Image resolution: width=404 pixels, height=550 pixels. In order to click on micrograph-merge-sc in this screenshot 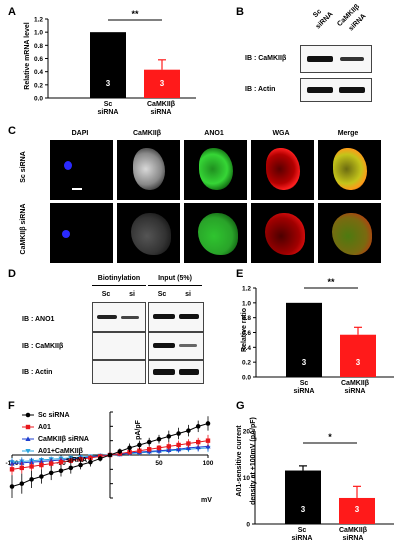, I will do `click(349, 170)`.